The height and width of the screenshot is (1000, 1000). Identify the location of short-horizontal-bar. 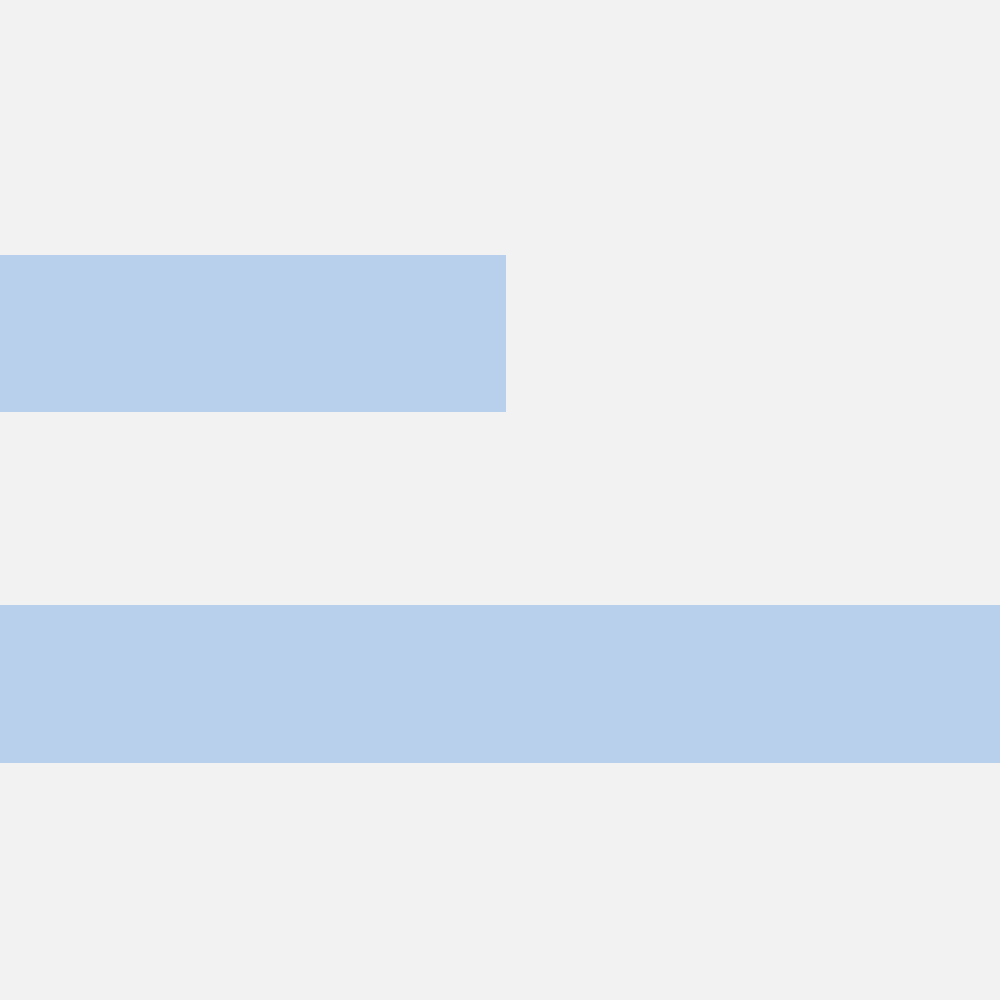
(253, 333).